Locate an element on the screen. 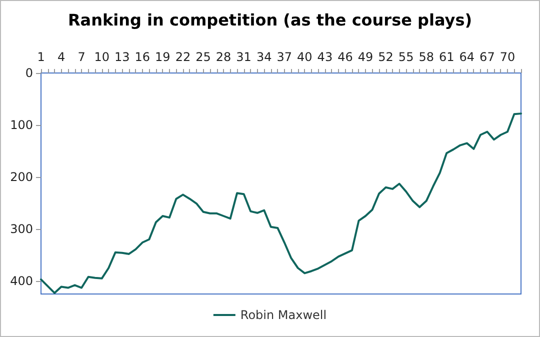 The image size is (540, 337). x-tick-label: 70 is located at coordinates (508, 57).